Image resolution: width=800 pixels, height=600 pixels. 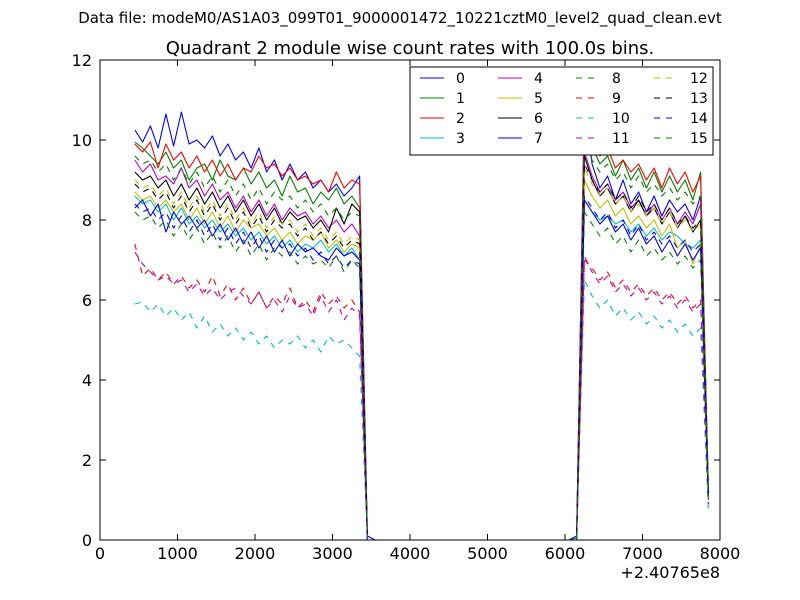 I want to click on legend-label-3: 3, so click(x=460, y=139).